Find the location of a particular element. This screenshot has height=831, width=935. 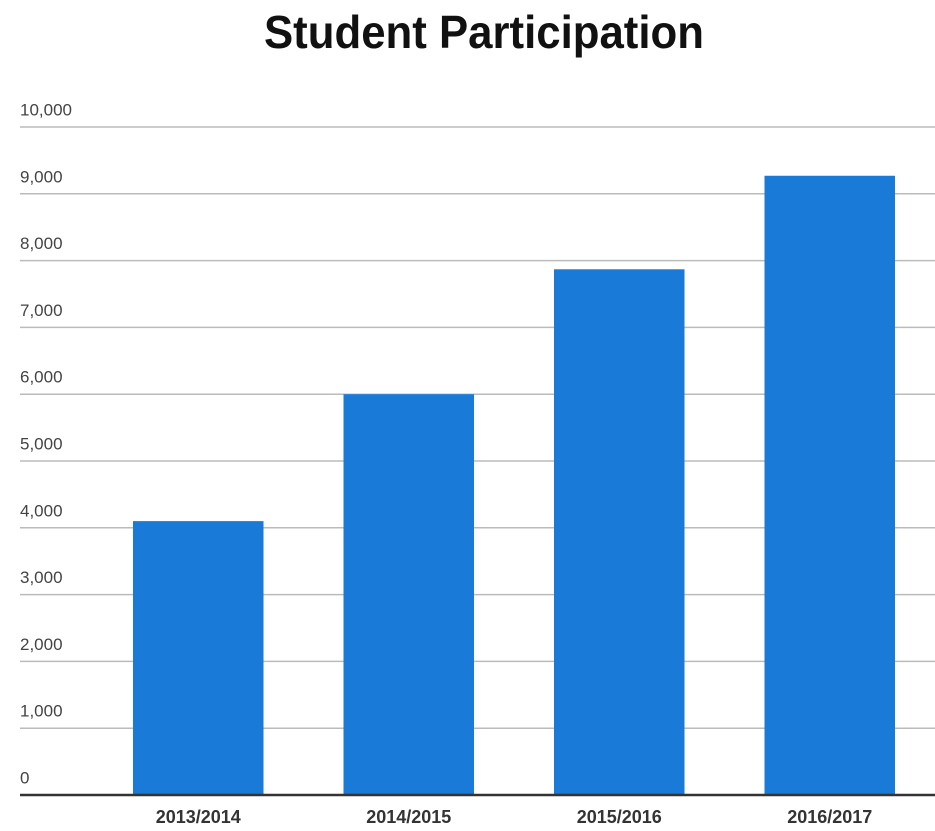

y-tick-label: 4,000 is located at coordinates (41, 510).